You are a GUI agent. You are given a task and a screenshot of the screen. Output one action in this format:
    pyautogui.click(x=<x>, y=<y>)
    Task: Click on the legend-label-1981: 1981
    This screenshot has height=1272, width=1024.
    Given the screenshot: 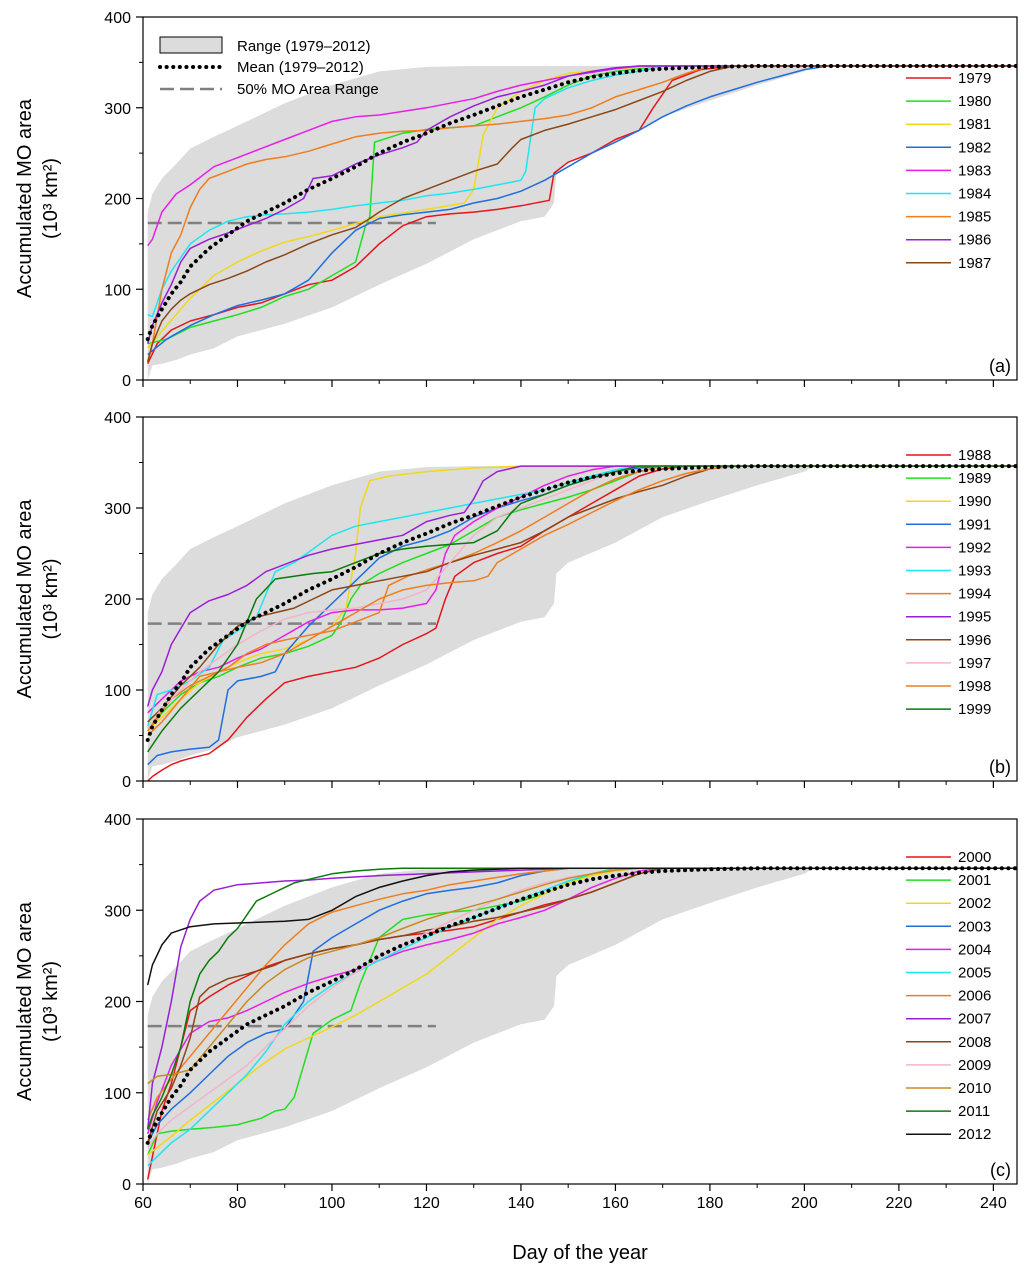 What is the action you would take?
    pyautogui.click(x=974, y=124)
    